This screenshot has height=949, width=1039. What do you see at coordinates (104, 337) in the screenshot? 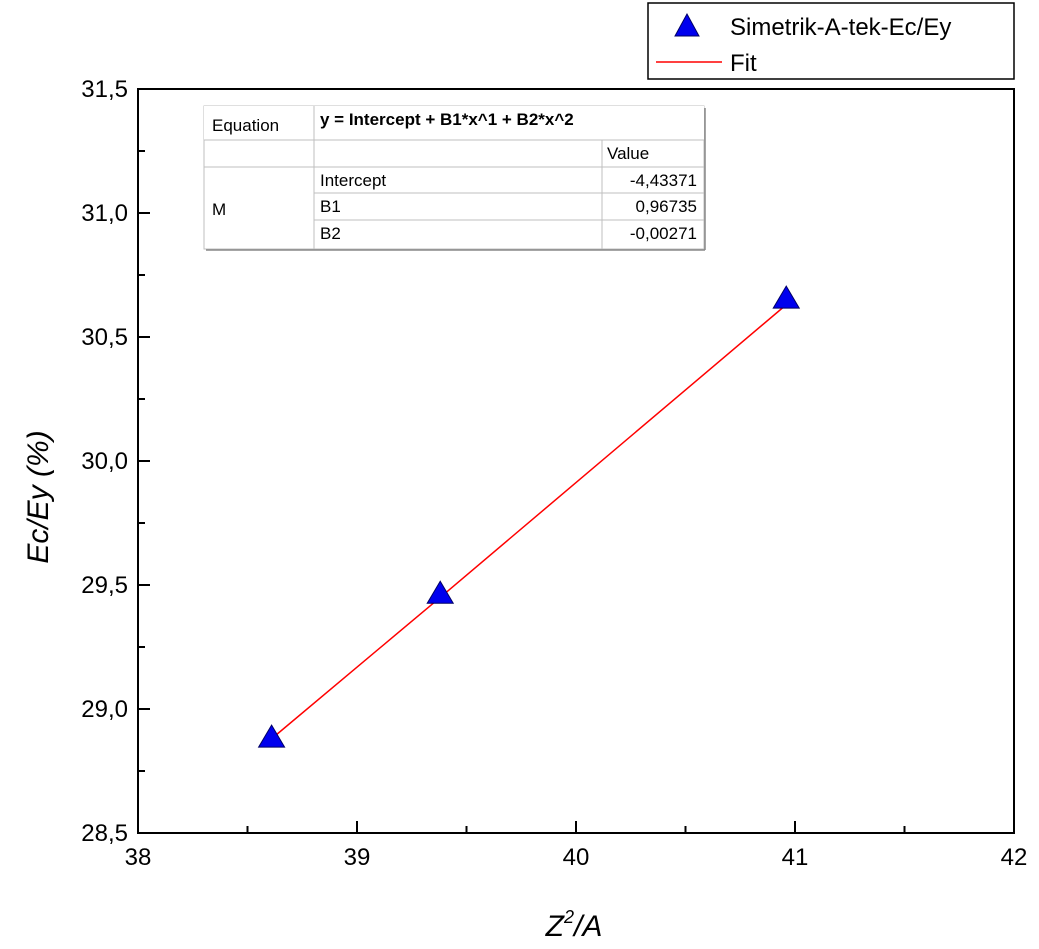
I see `y-tick-label: 30,5` at bounding box center [104, 337].